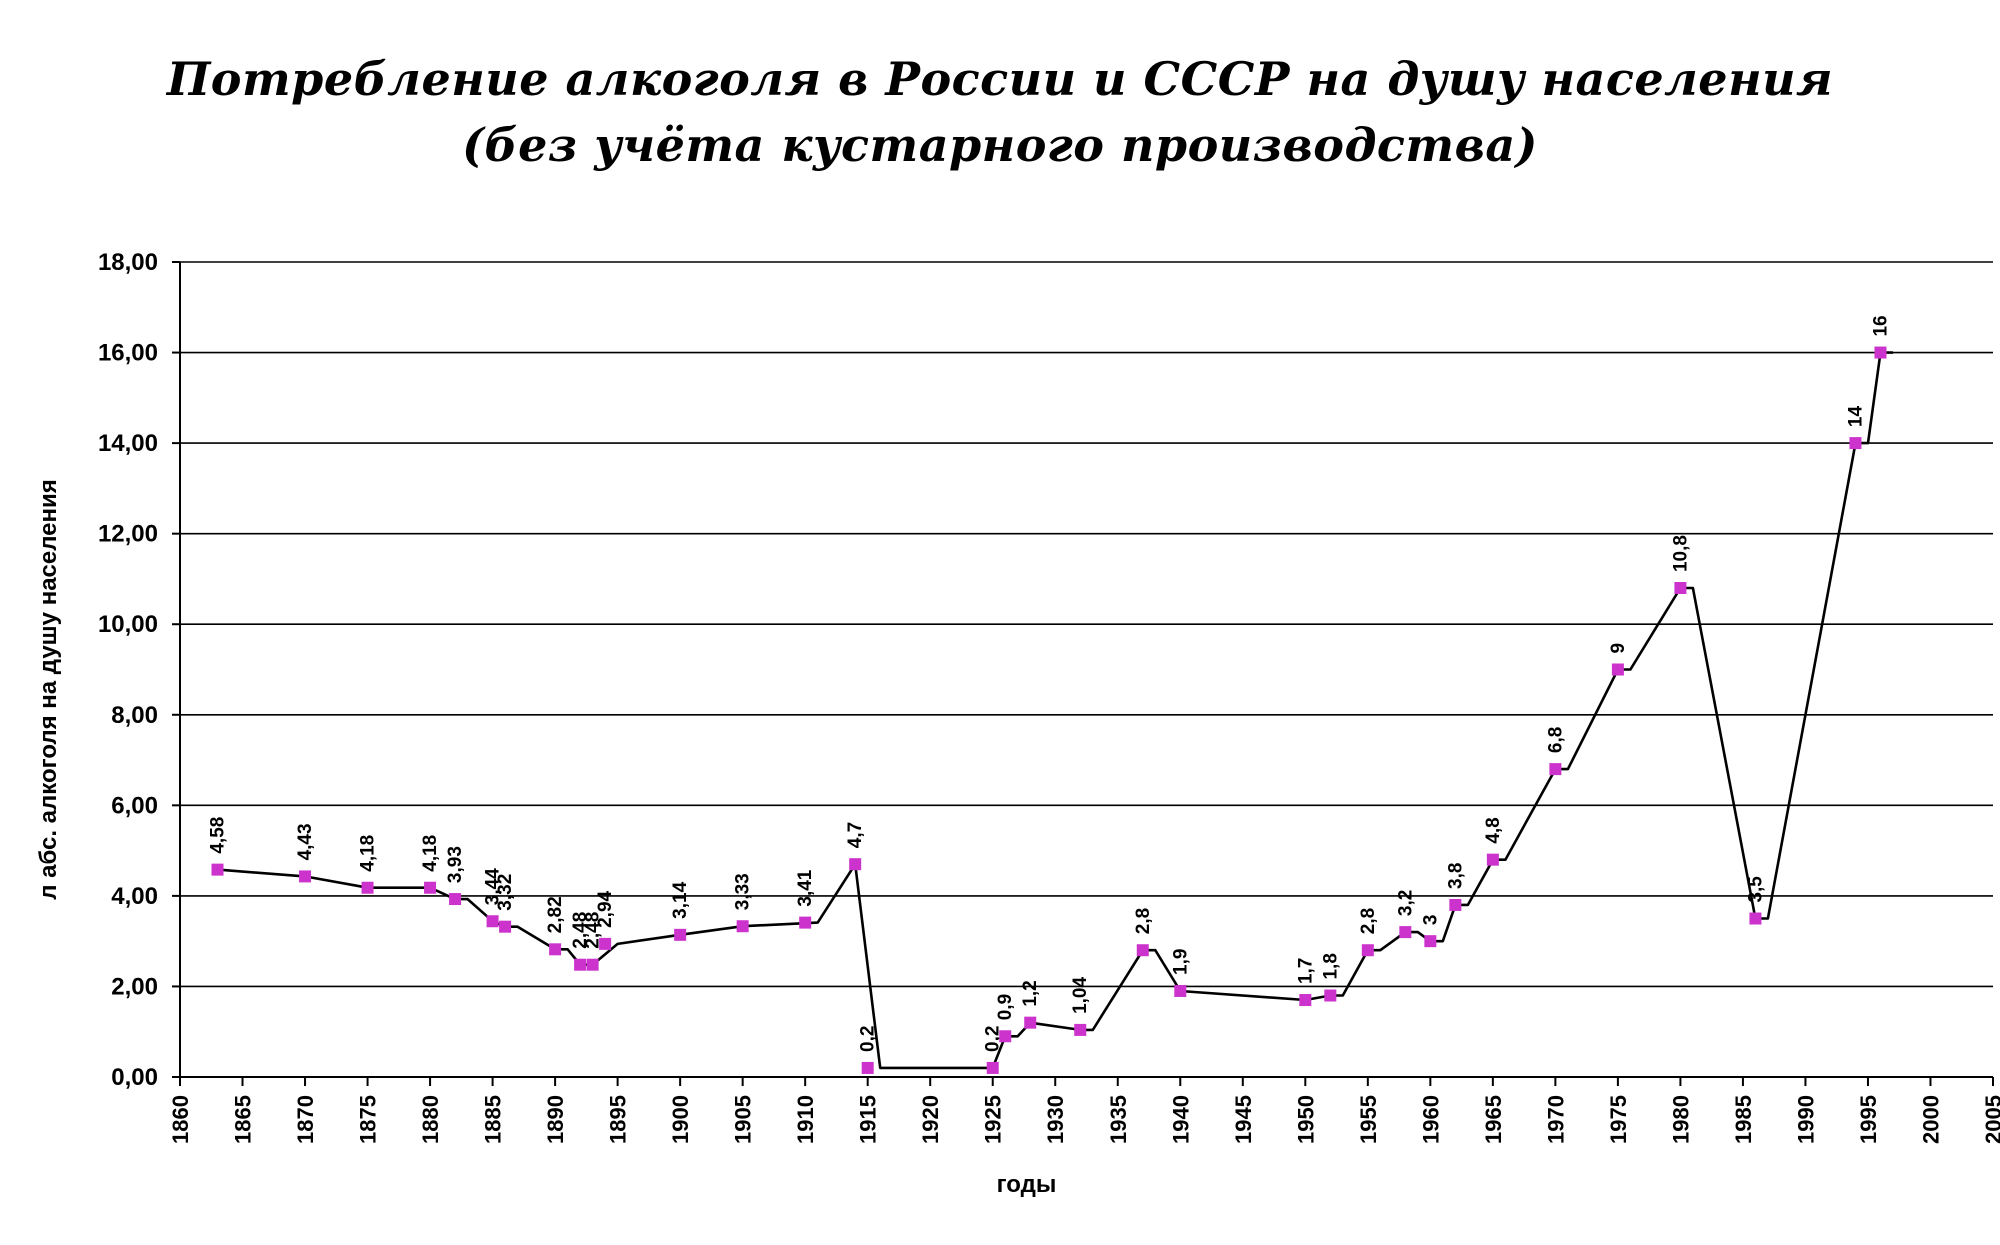  I want to click on data-label: 14, so click(1855, 417).